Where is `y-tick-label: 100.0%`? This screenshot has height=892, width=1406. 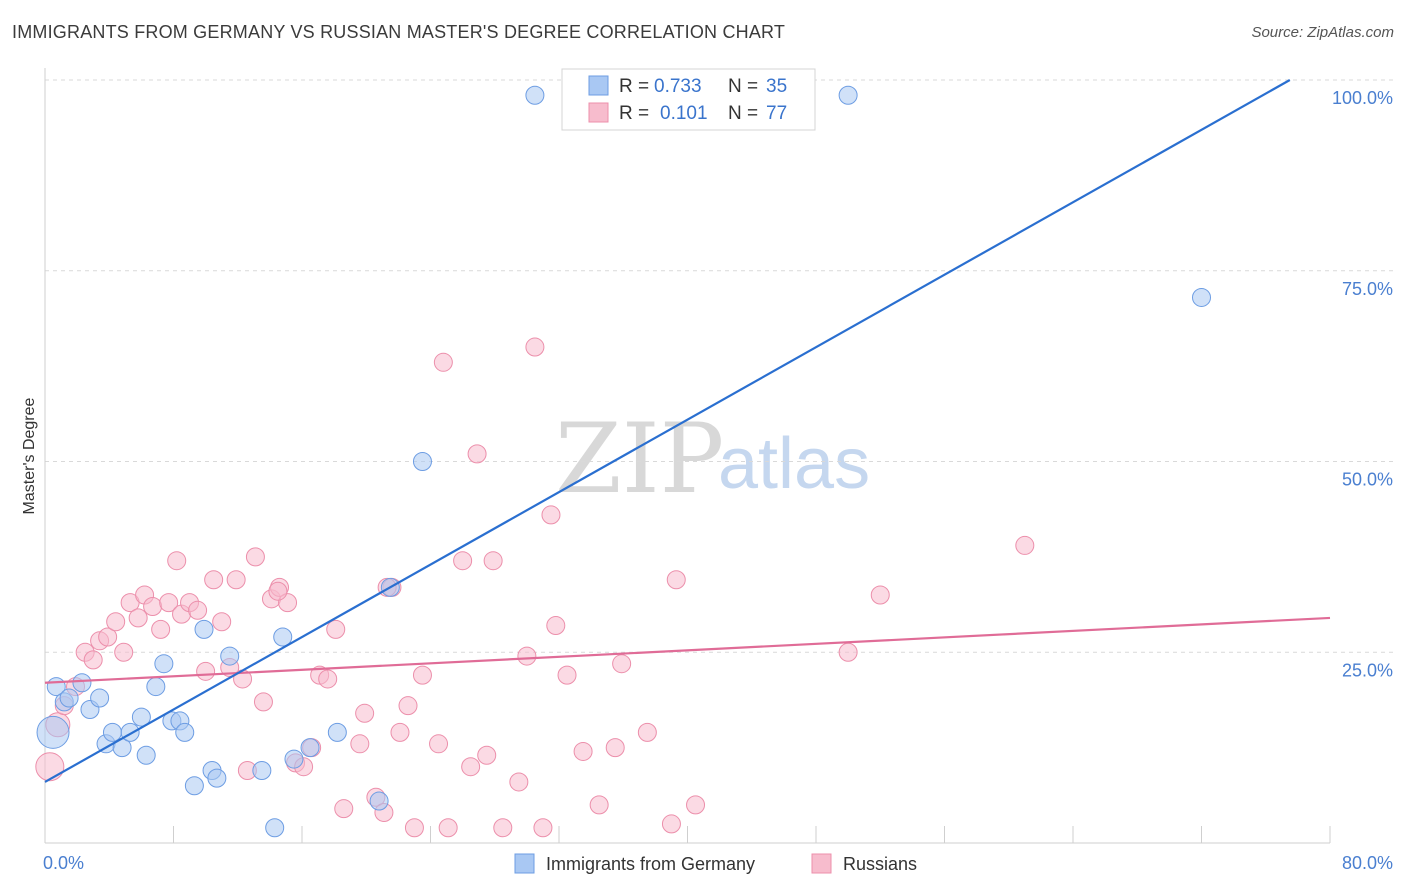 y-tick-label: 100.0% is located at coordinates (1362, 98).